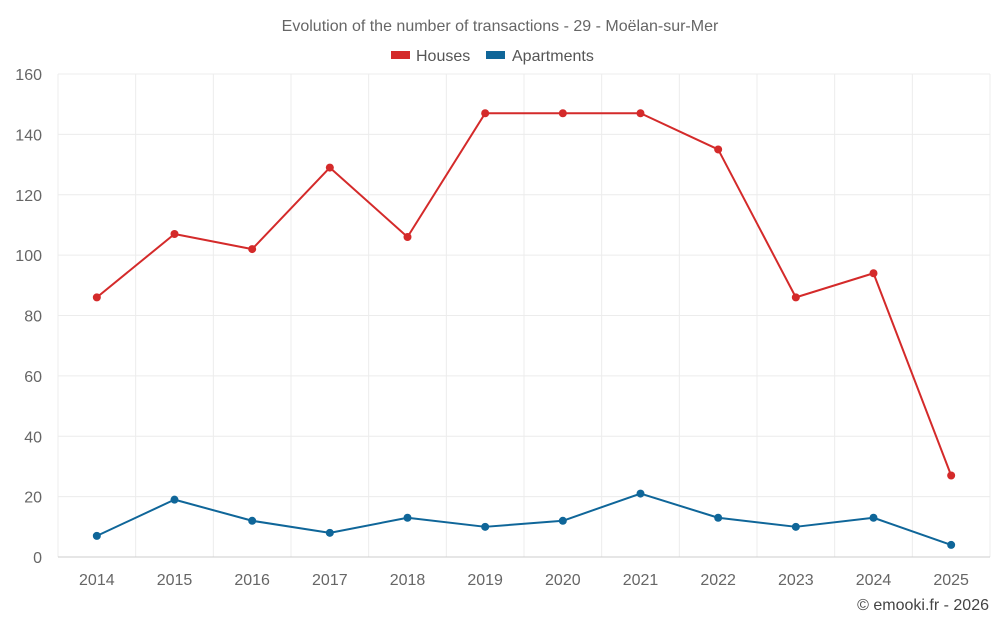 The width and height of the screenshot is (1000, 625). Describe the element at coordinates (252, 580) in the screenshot. I see `x-tick-label: 2016` at that location.